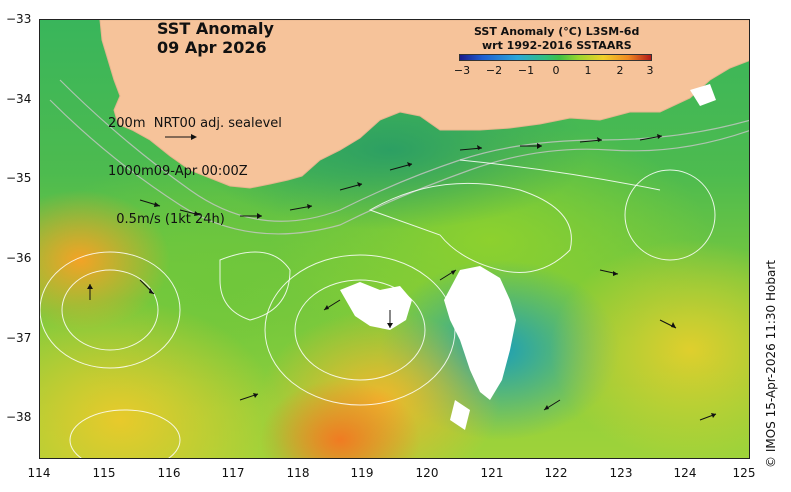  Describe the element at coordinates (588, 70) in the screenshot. I see `colorbar-tick: 1` at that location.